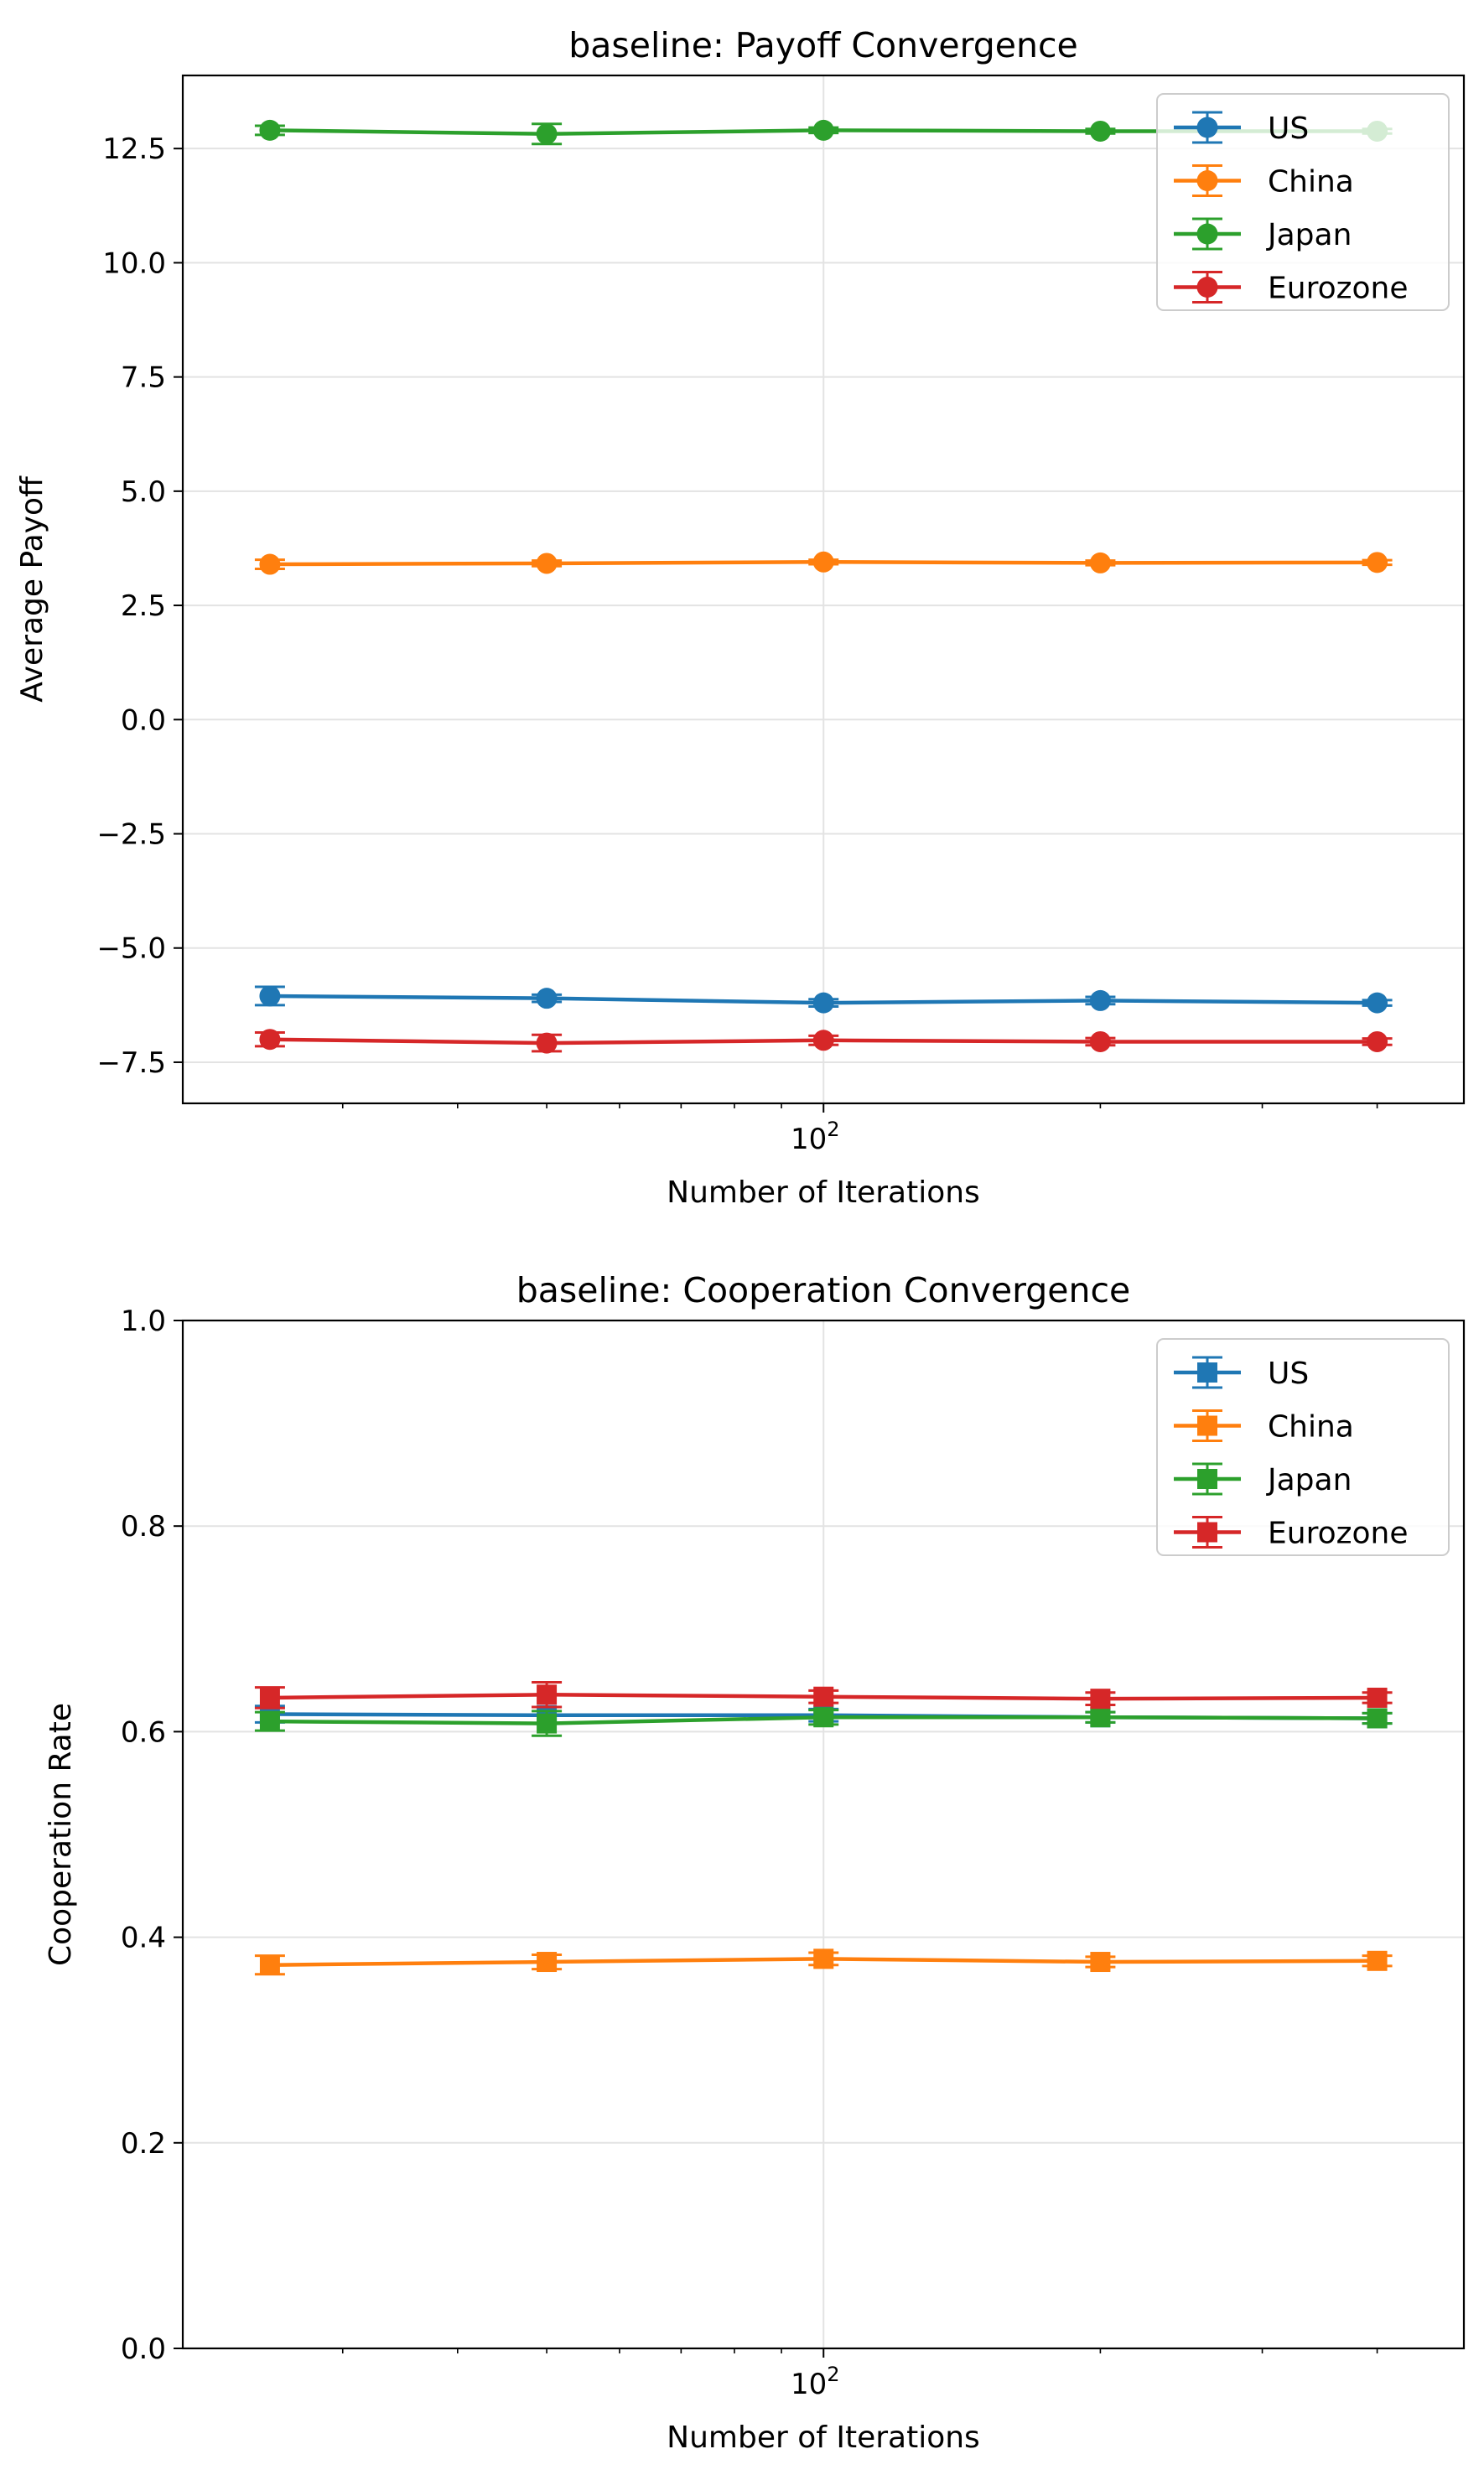 The image size is (1484, 2475). Describe the element at coordinates (143, 378) in the screenshot. I see `y-tick-label: 7.5` at that location.